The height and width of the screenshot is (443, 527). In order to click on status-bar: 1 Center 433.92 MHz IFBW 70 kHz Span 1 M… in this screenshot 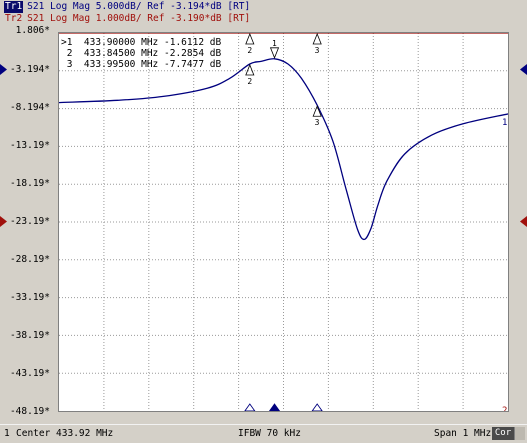, I will do `click(263, 433)`.